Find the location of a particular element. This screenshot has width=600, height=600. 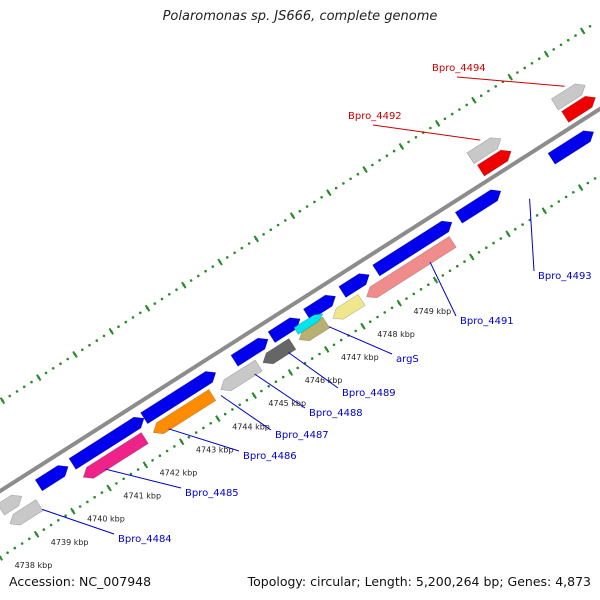

tick-label: 4739 kbp is located at coordinates (70, 542).